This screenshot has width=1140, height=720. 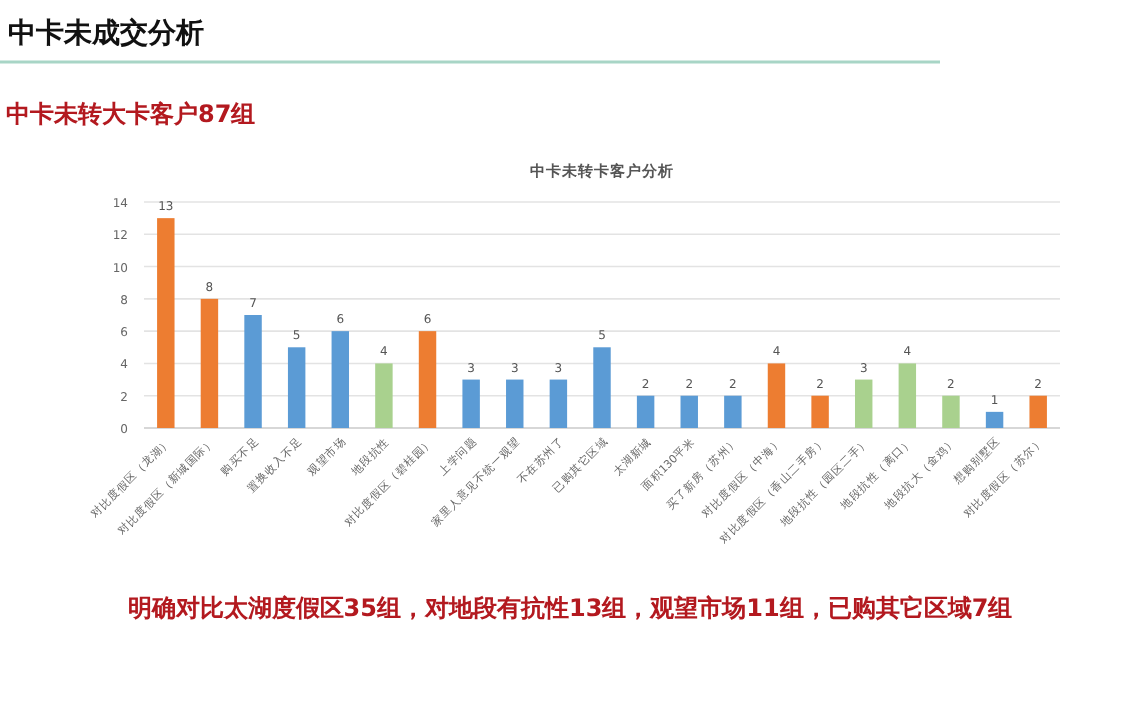 What do you see at coordinates (131, 114) in the screenshot?
I see `text: 中卡未转大卡客户87组` at bounding box center [131, 114].